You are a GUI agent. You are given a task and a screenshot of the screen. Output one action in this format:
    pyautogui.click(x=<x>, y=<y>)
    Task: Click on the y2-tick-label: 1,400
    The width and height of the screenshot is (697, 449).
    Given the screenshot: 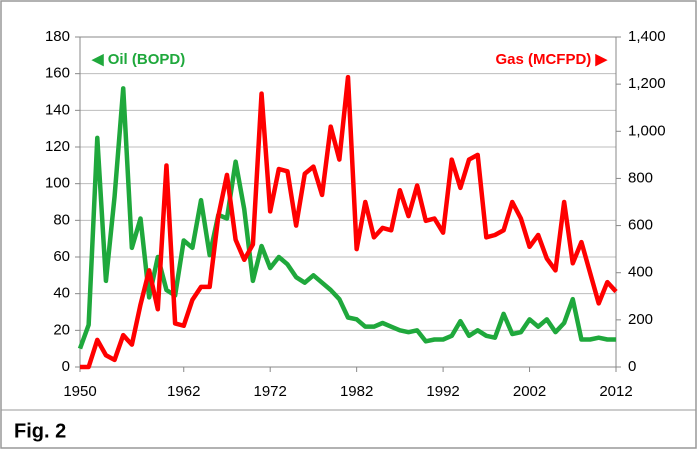 What is the action you would take?
    pyautogui.click(x=647, y=36)
    